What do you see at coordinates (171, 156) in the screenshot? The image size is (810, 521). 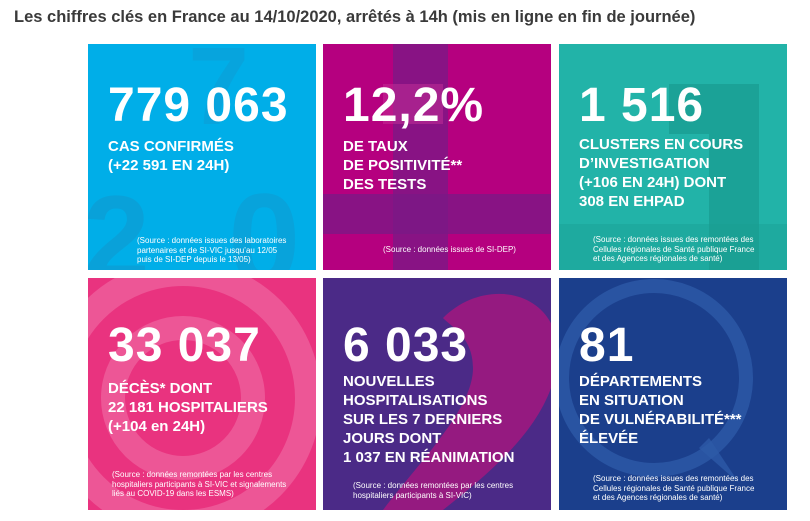 I see `cases-label: CAS CONFIRMÉS (+22 591 EN 24H)` at bounding box center [171, 156].